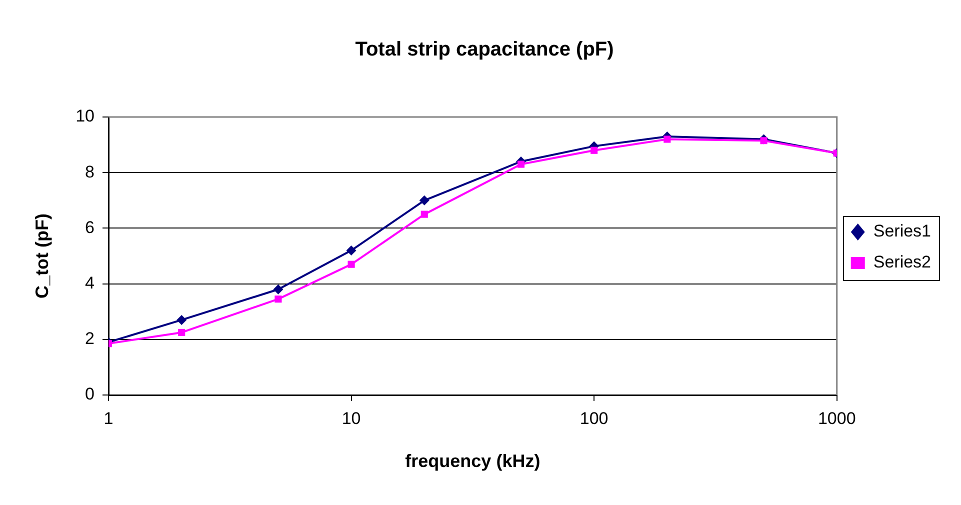 The width and height of the screenshot is (961, 505). Describe the element at coordinates (902, 262) in the screenshot. I see `legend-label: Series2` at that location.